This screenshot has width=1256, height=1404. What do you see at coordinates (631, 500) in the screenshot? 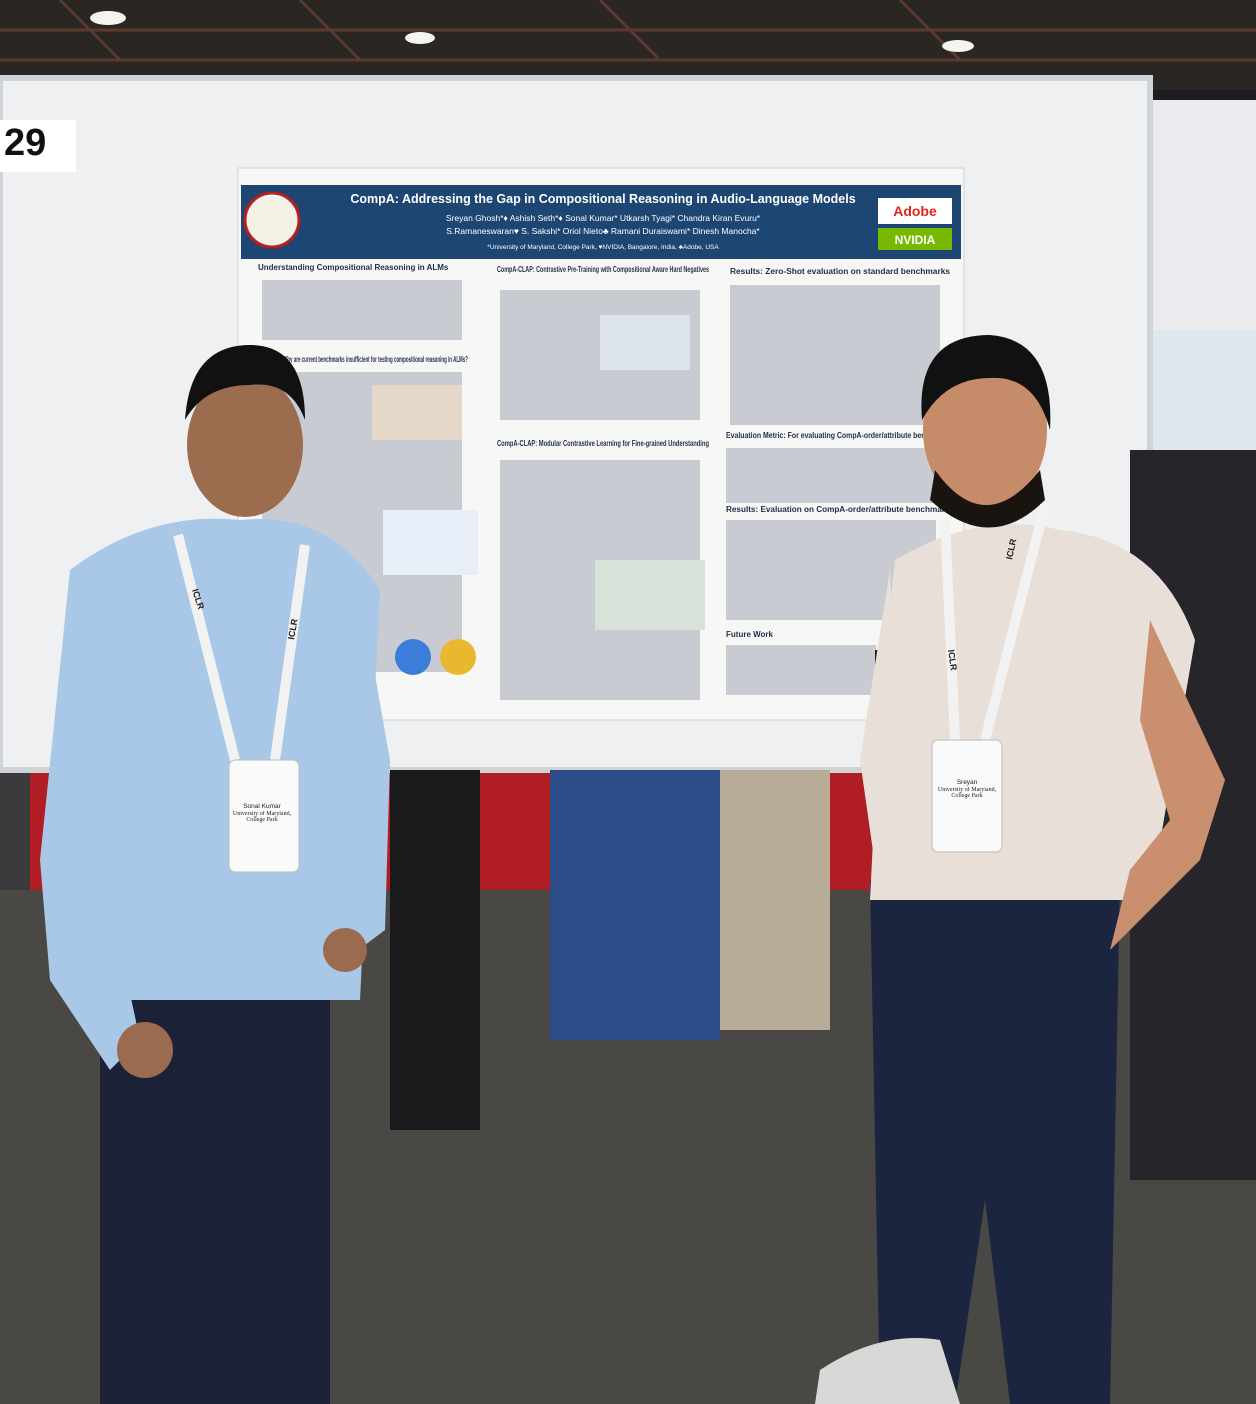
I see `poster-figures` at bounding box center [631, 500].